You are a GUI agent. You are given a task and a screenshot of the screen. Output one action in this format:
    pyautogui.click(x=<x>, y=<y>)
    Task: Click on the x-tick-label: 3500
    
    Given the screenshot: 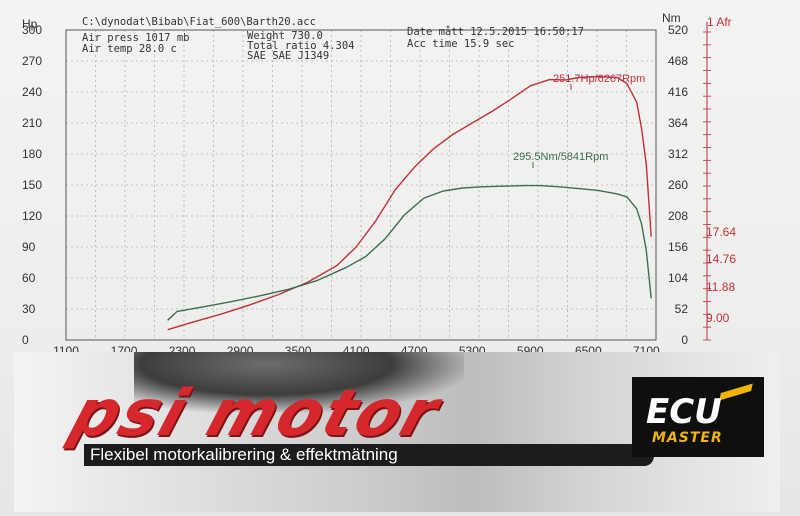 What is the action you would take?
    pyautogui.click(x=298, y=348)
    